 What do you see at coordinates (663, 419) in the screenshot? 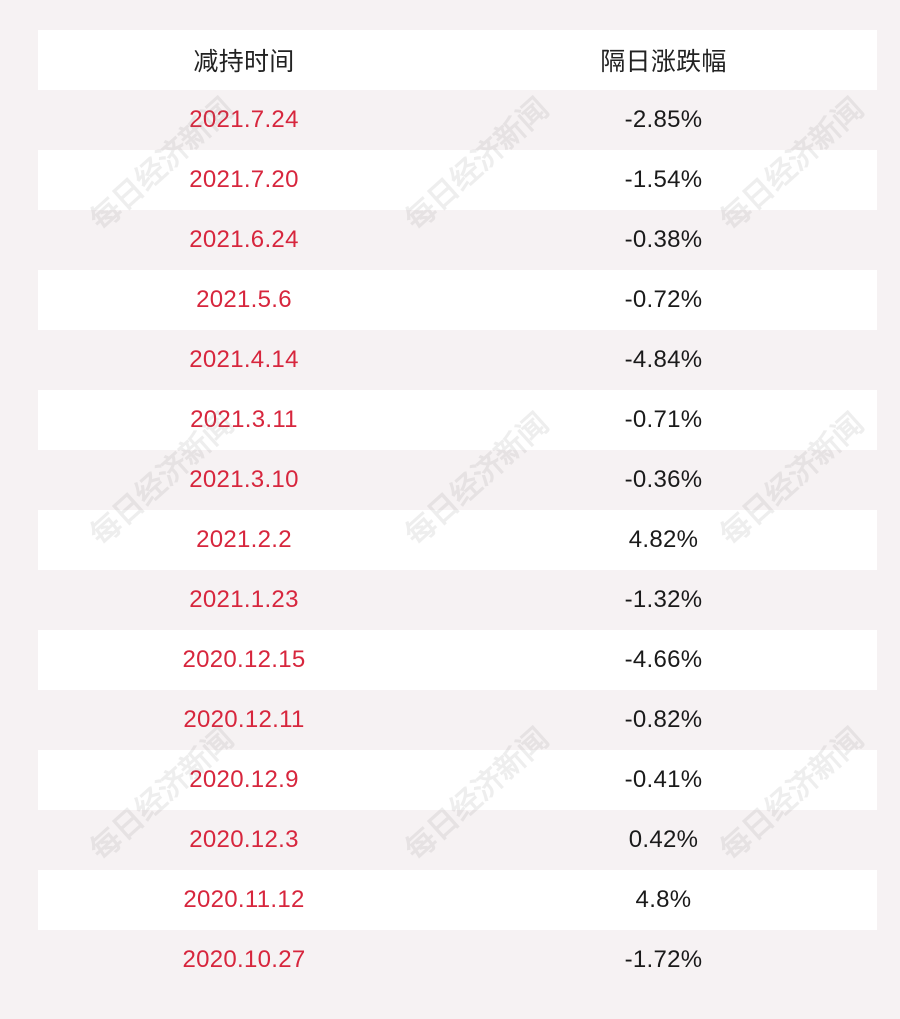
I see `next-day-change-cell: -0.71%` at bounding box center [663, 419].